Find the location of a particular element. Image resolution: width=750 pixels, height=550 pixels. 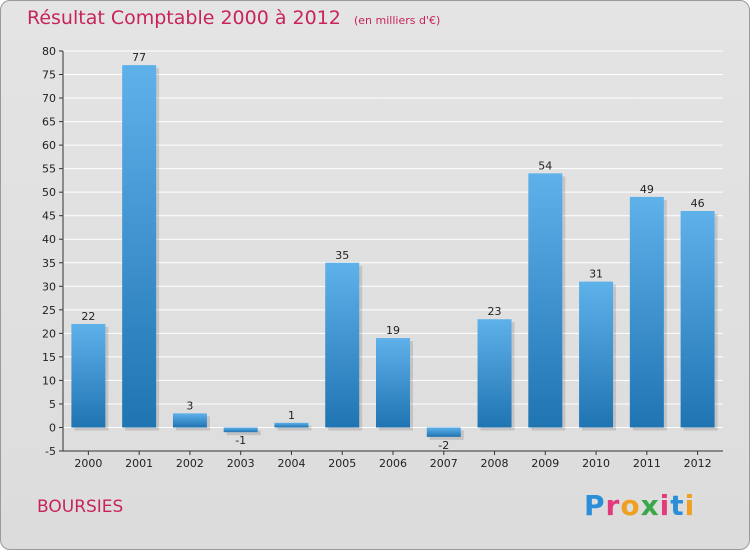

y-tick-label: 75 is located at coordinates (49, 75).